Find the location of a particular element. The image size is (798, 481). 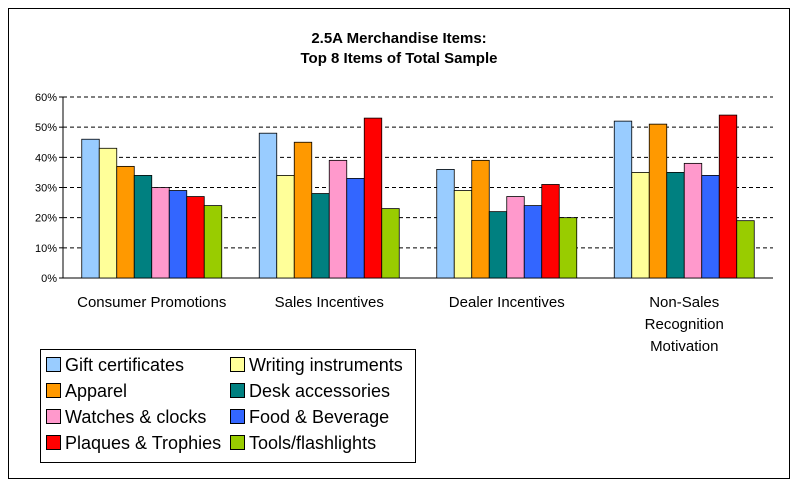

chart-title: Top 8 Items of Total Sample is located at coordinates (399, 58).